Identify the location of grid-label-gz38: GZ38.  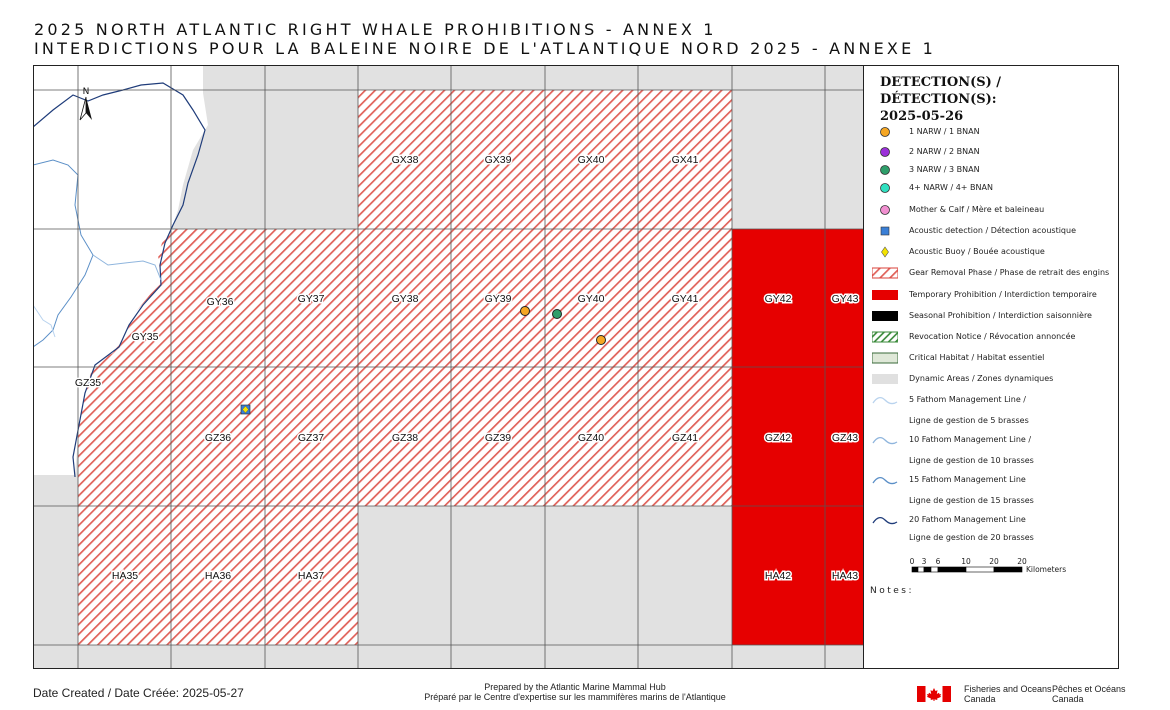
(405, 438).